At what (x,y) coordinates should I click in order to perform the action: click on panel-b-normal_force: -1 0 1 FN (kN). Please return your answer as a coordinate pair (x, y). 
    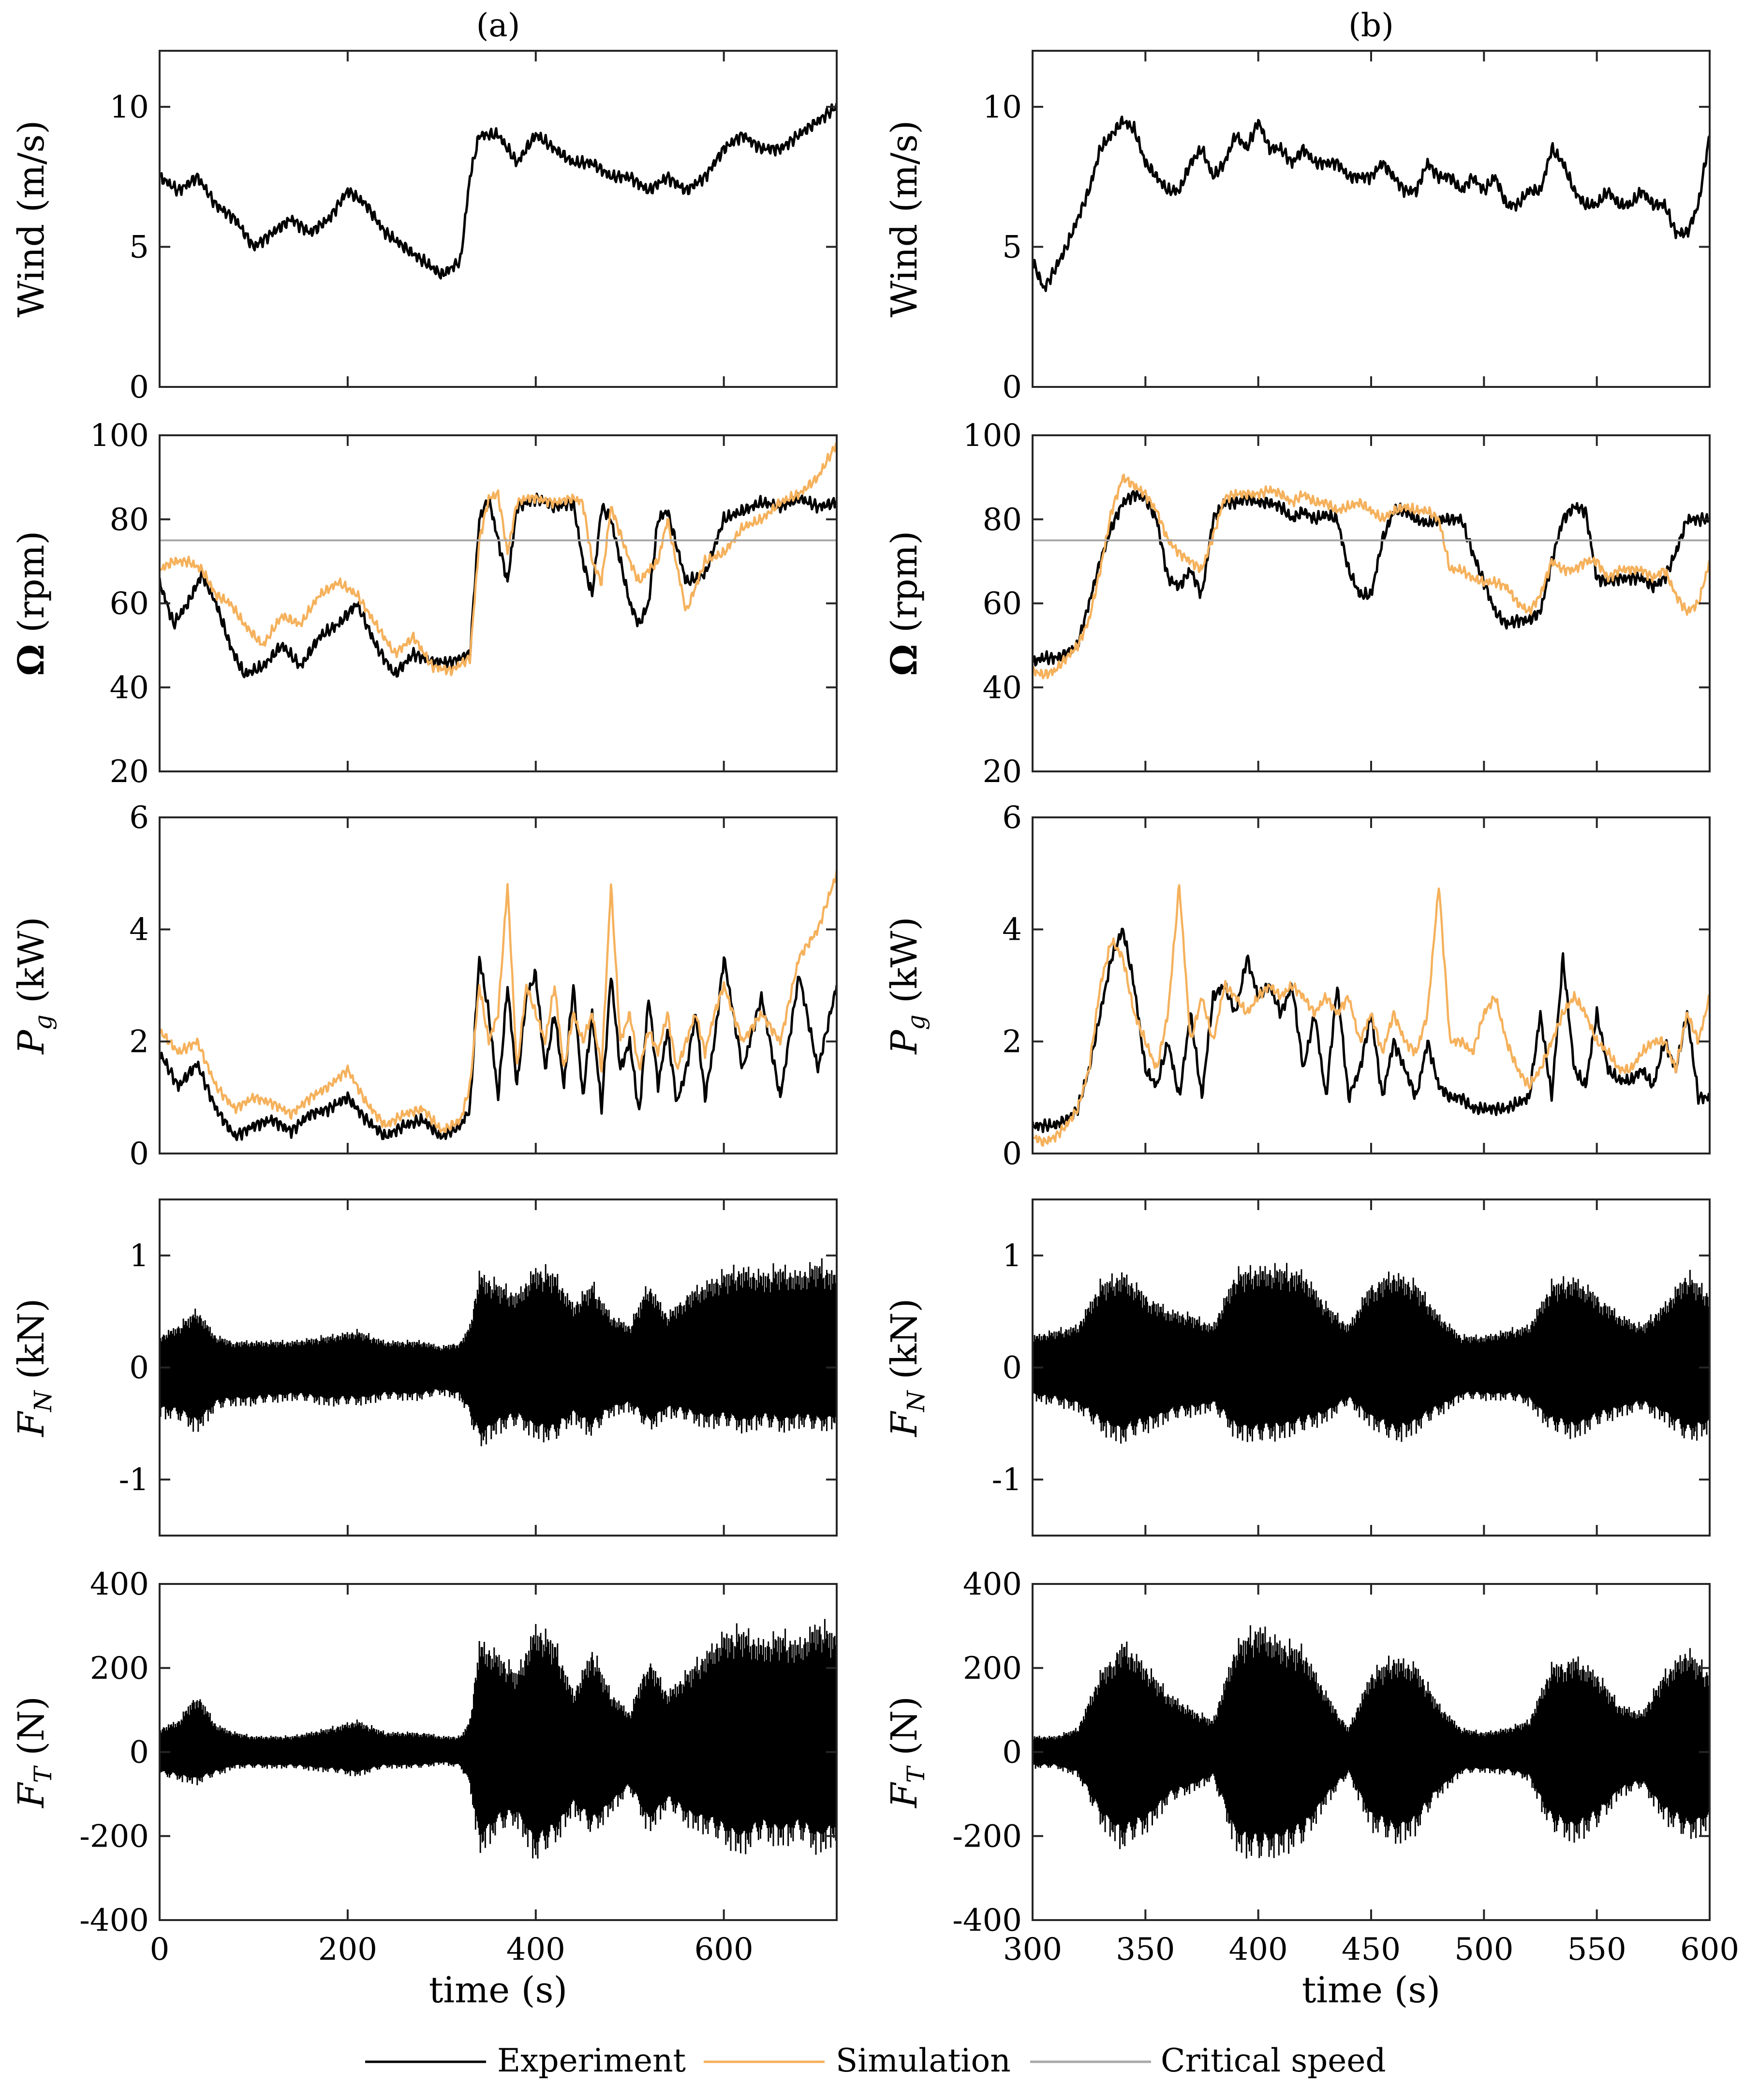
    Looking at the image, I should click on (1297, 1367).